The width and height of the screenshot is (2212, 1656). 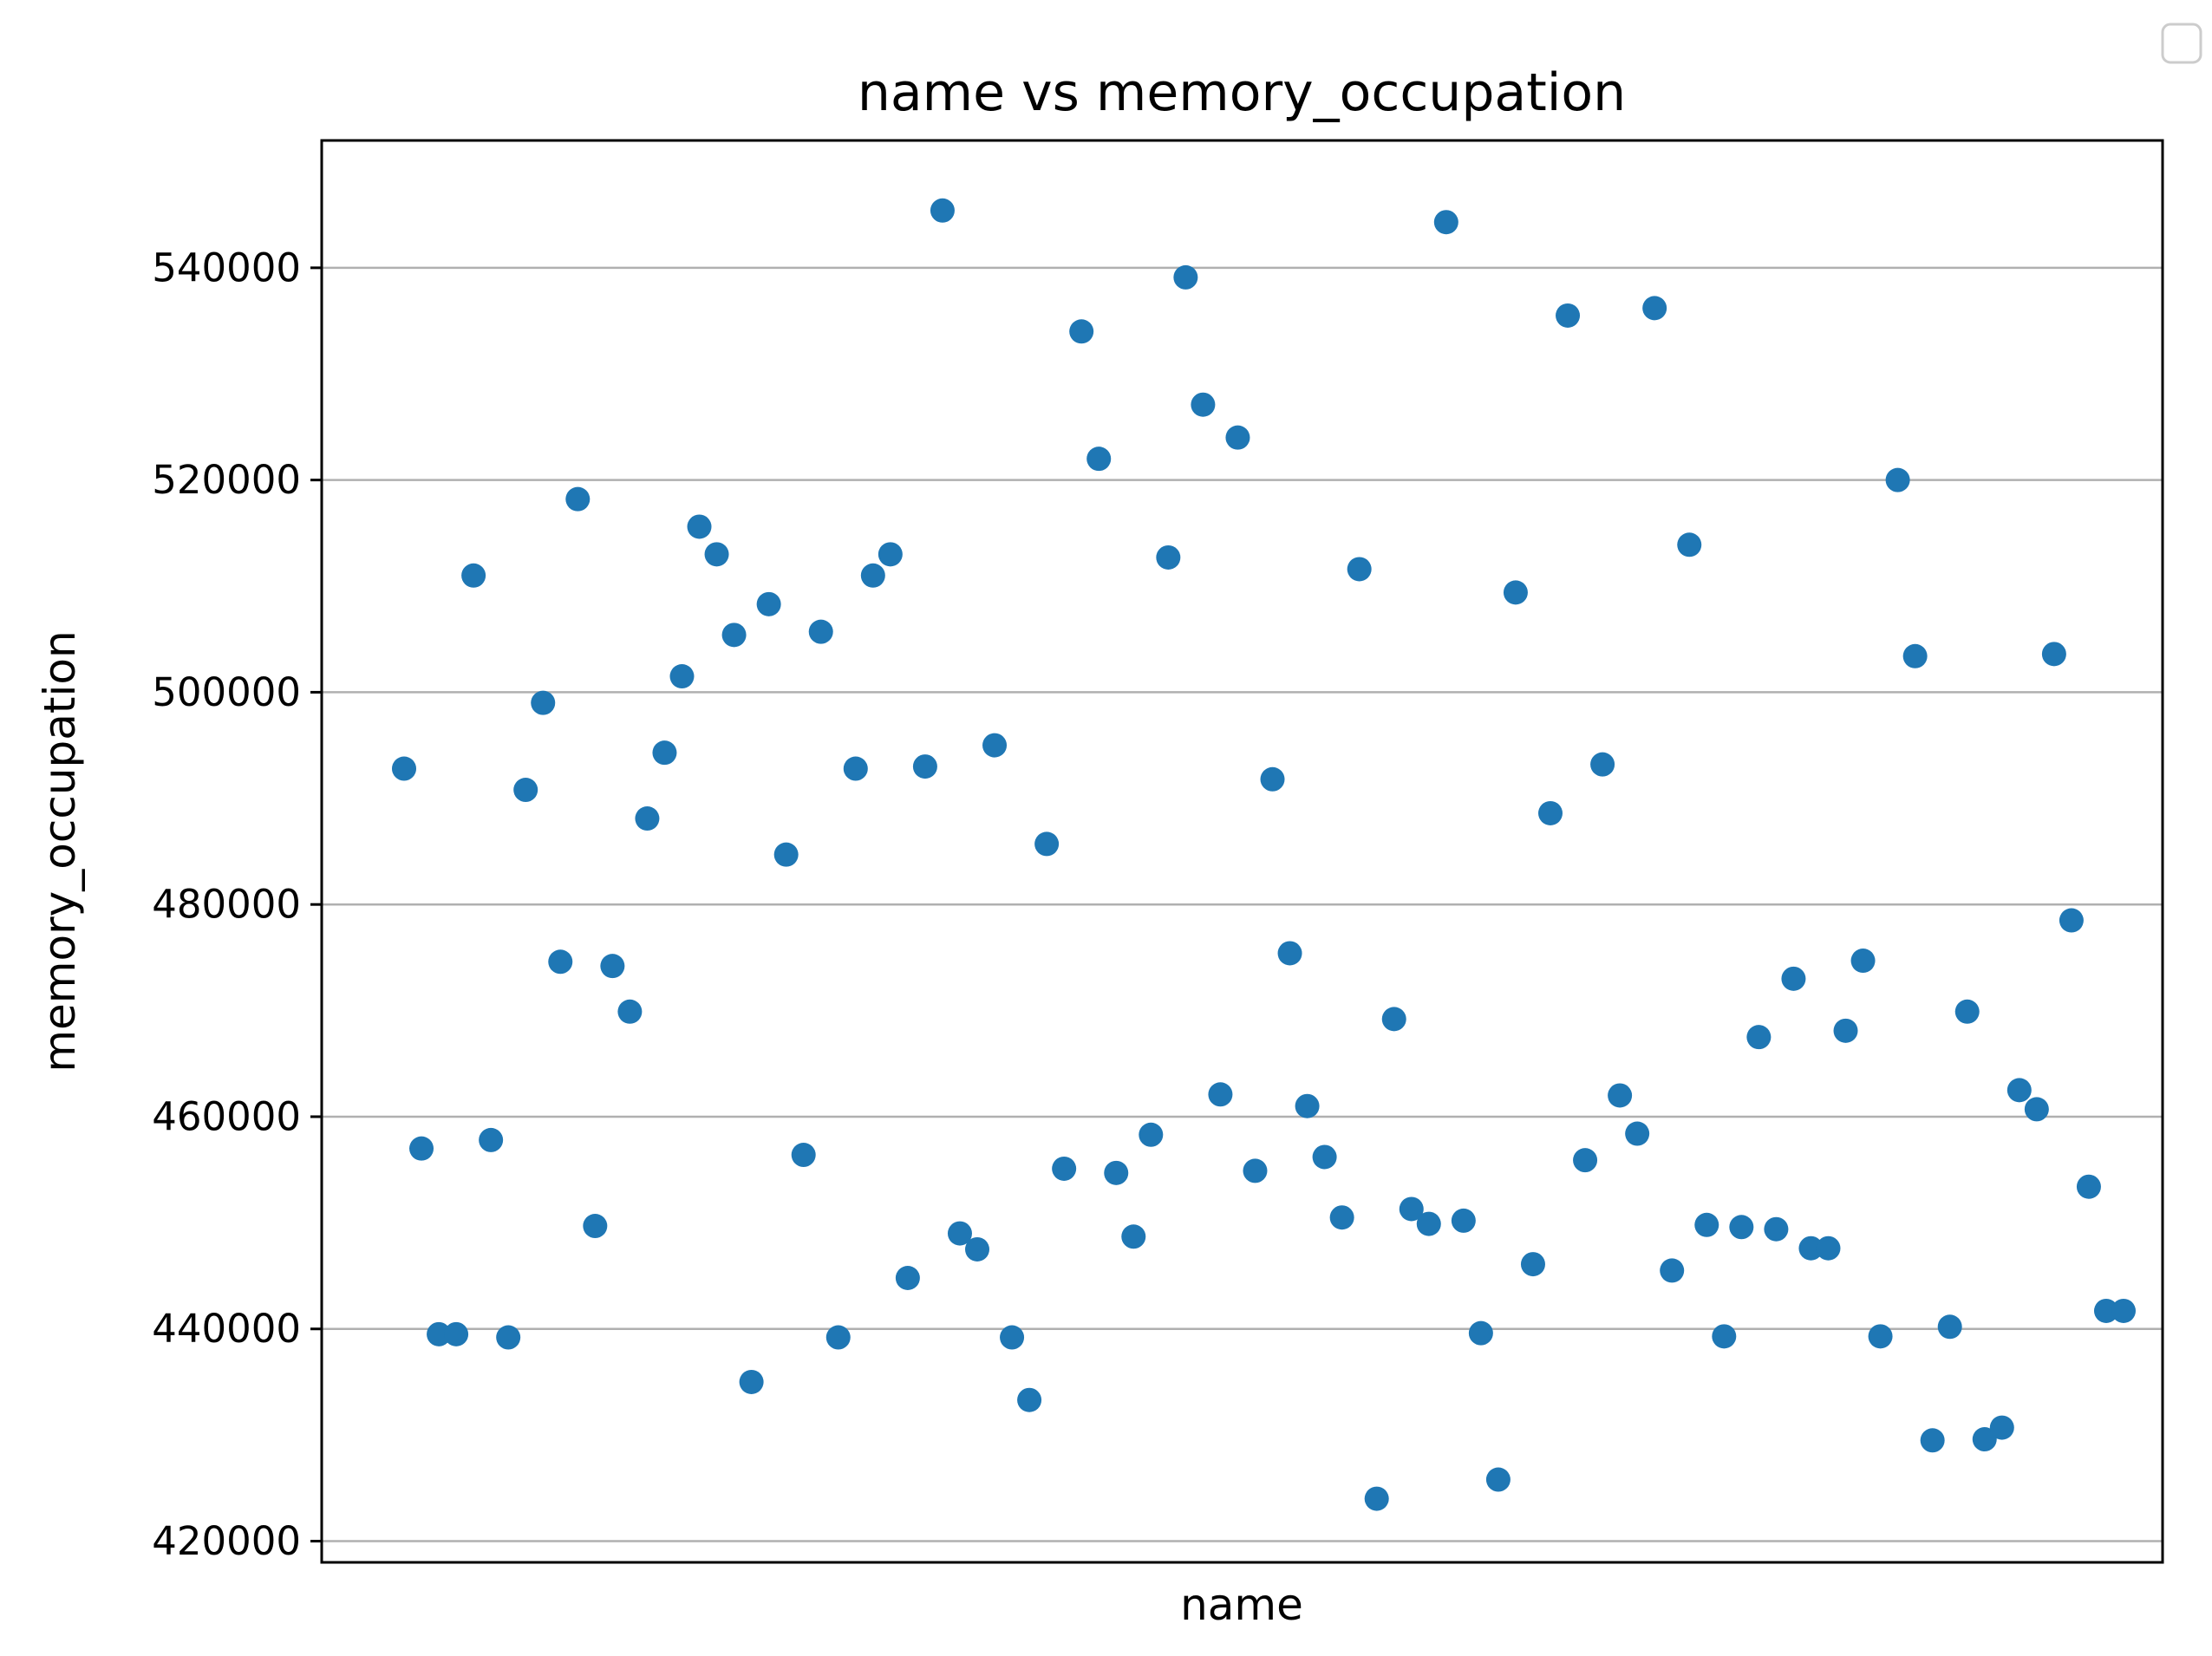 I want to click on x-axis-label: name, so click(x=1241, y=1605).